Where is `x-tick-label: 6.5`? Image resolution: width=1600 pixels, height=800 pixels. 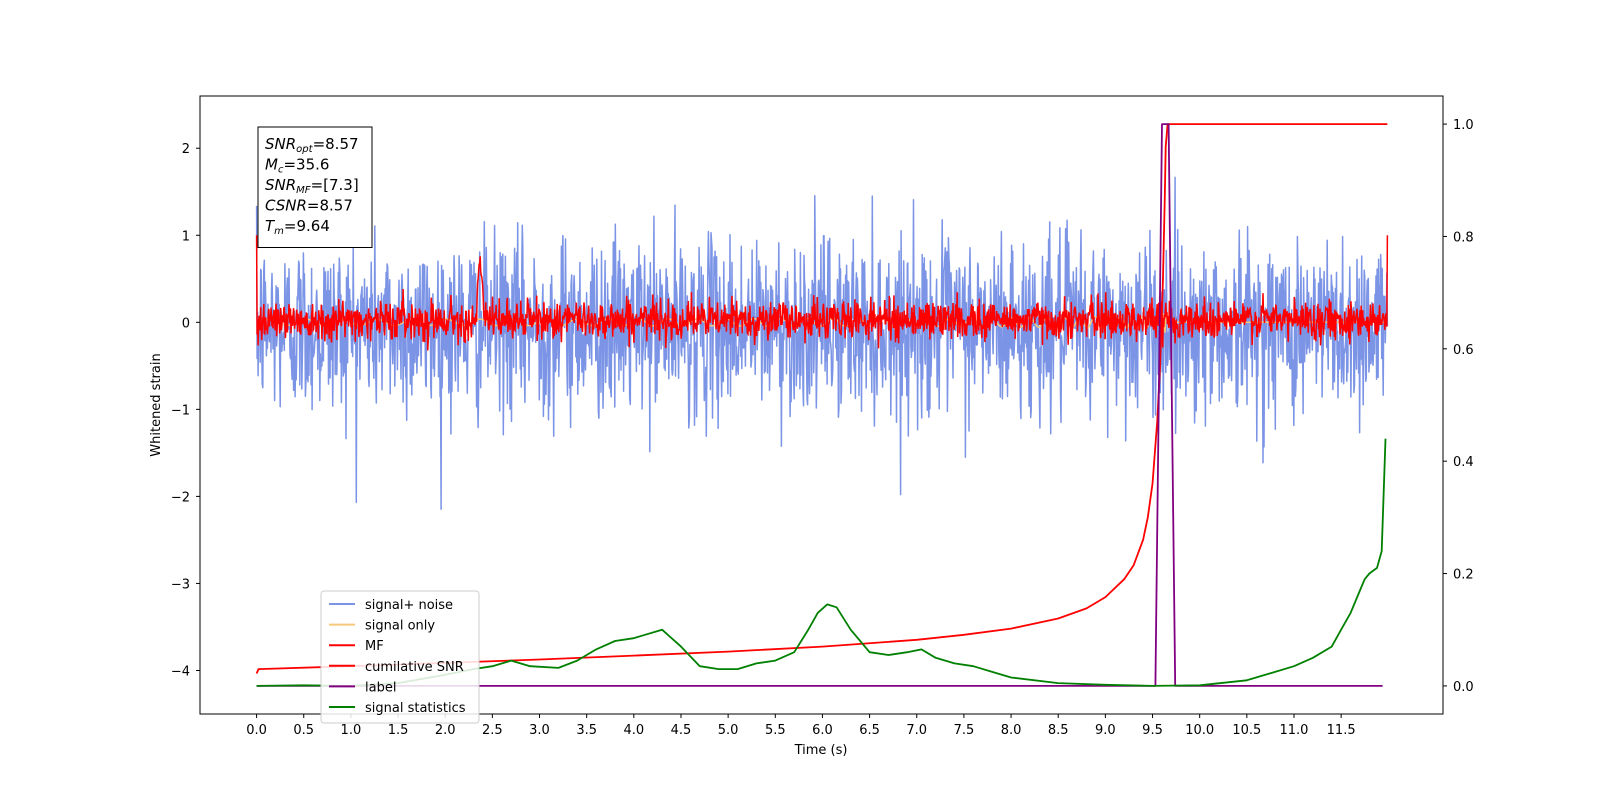
x-tick-label: 6.5 is located at coordinates (869, 730).